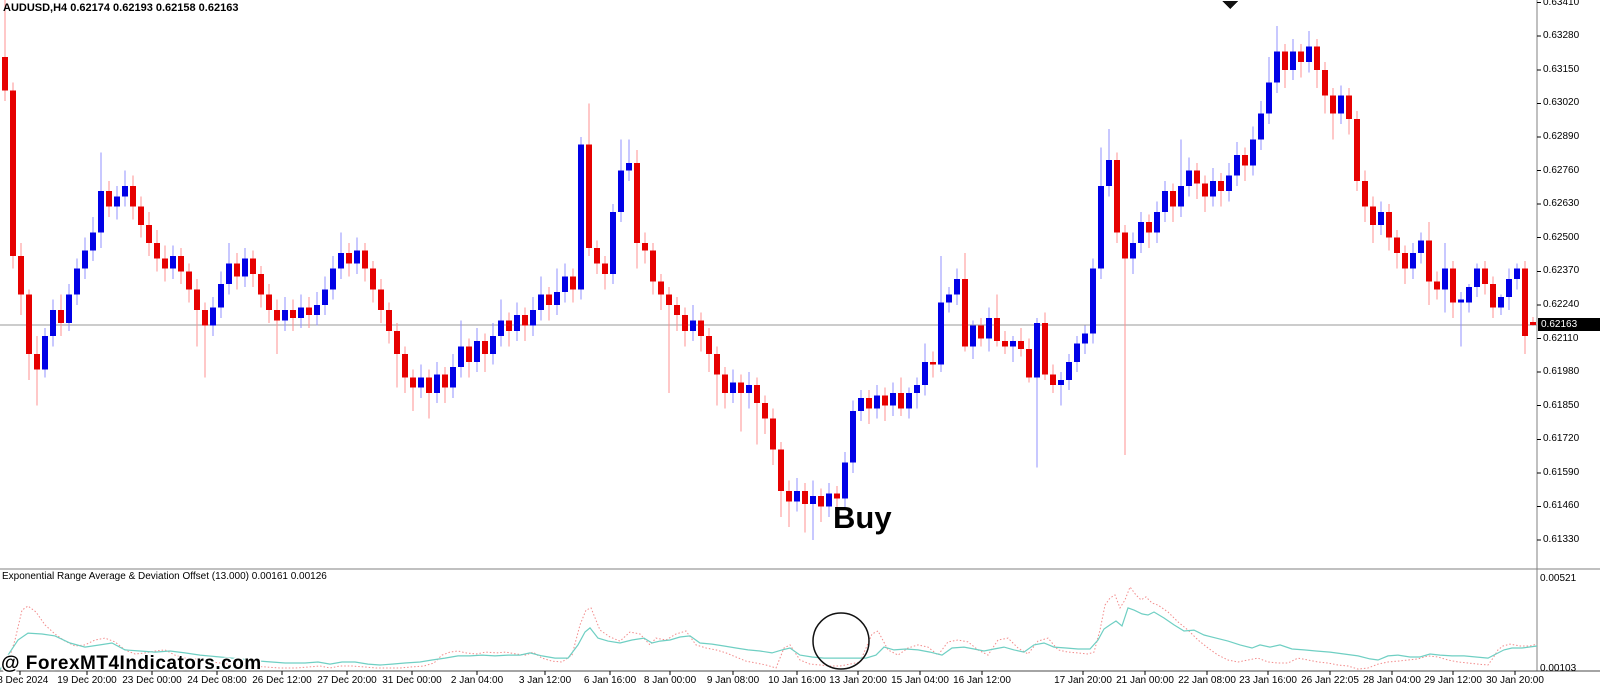 This screenshot has height=689, width=1600. I want to click on buy-annotation-text: Buy, so click(862, 517).